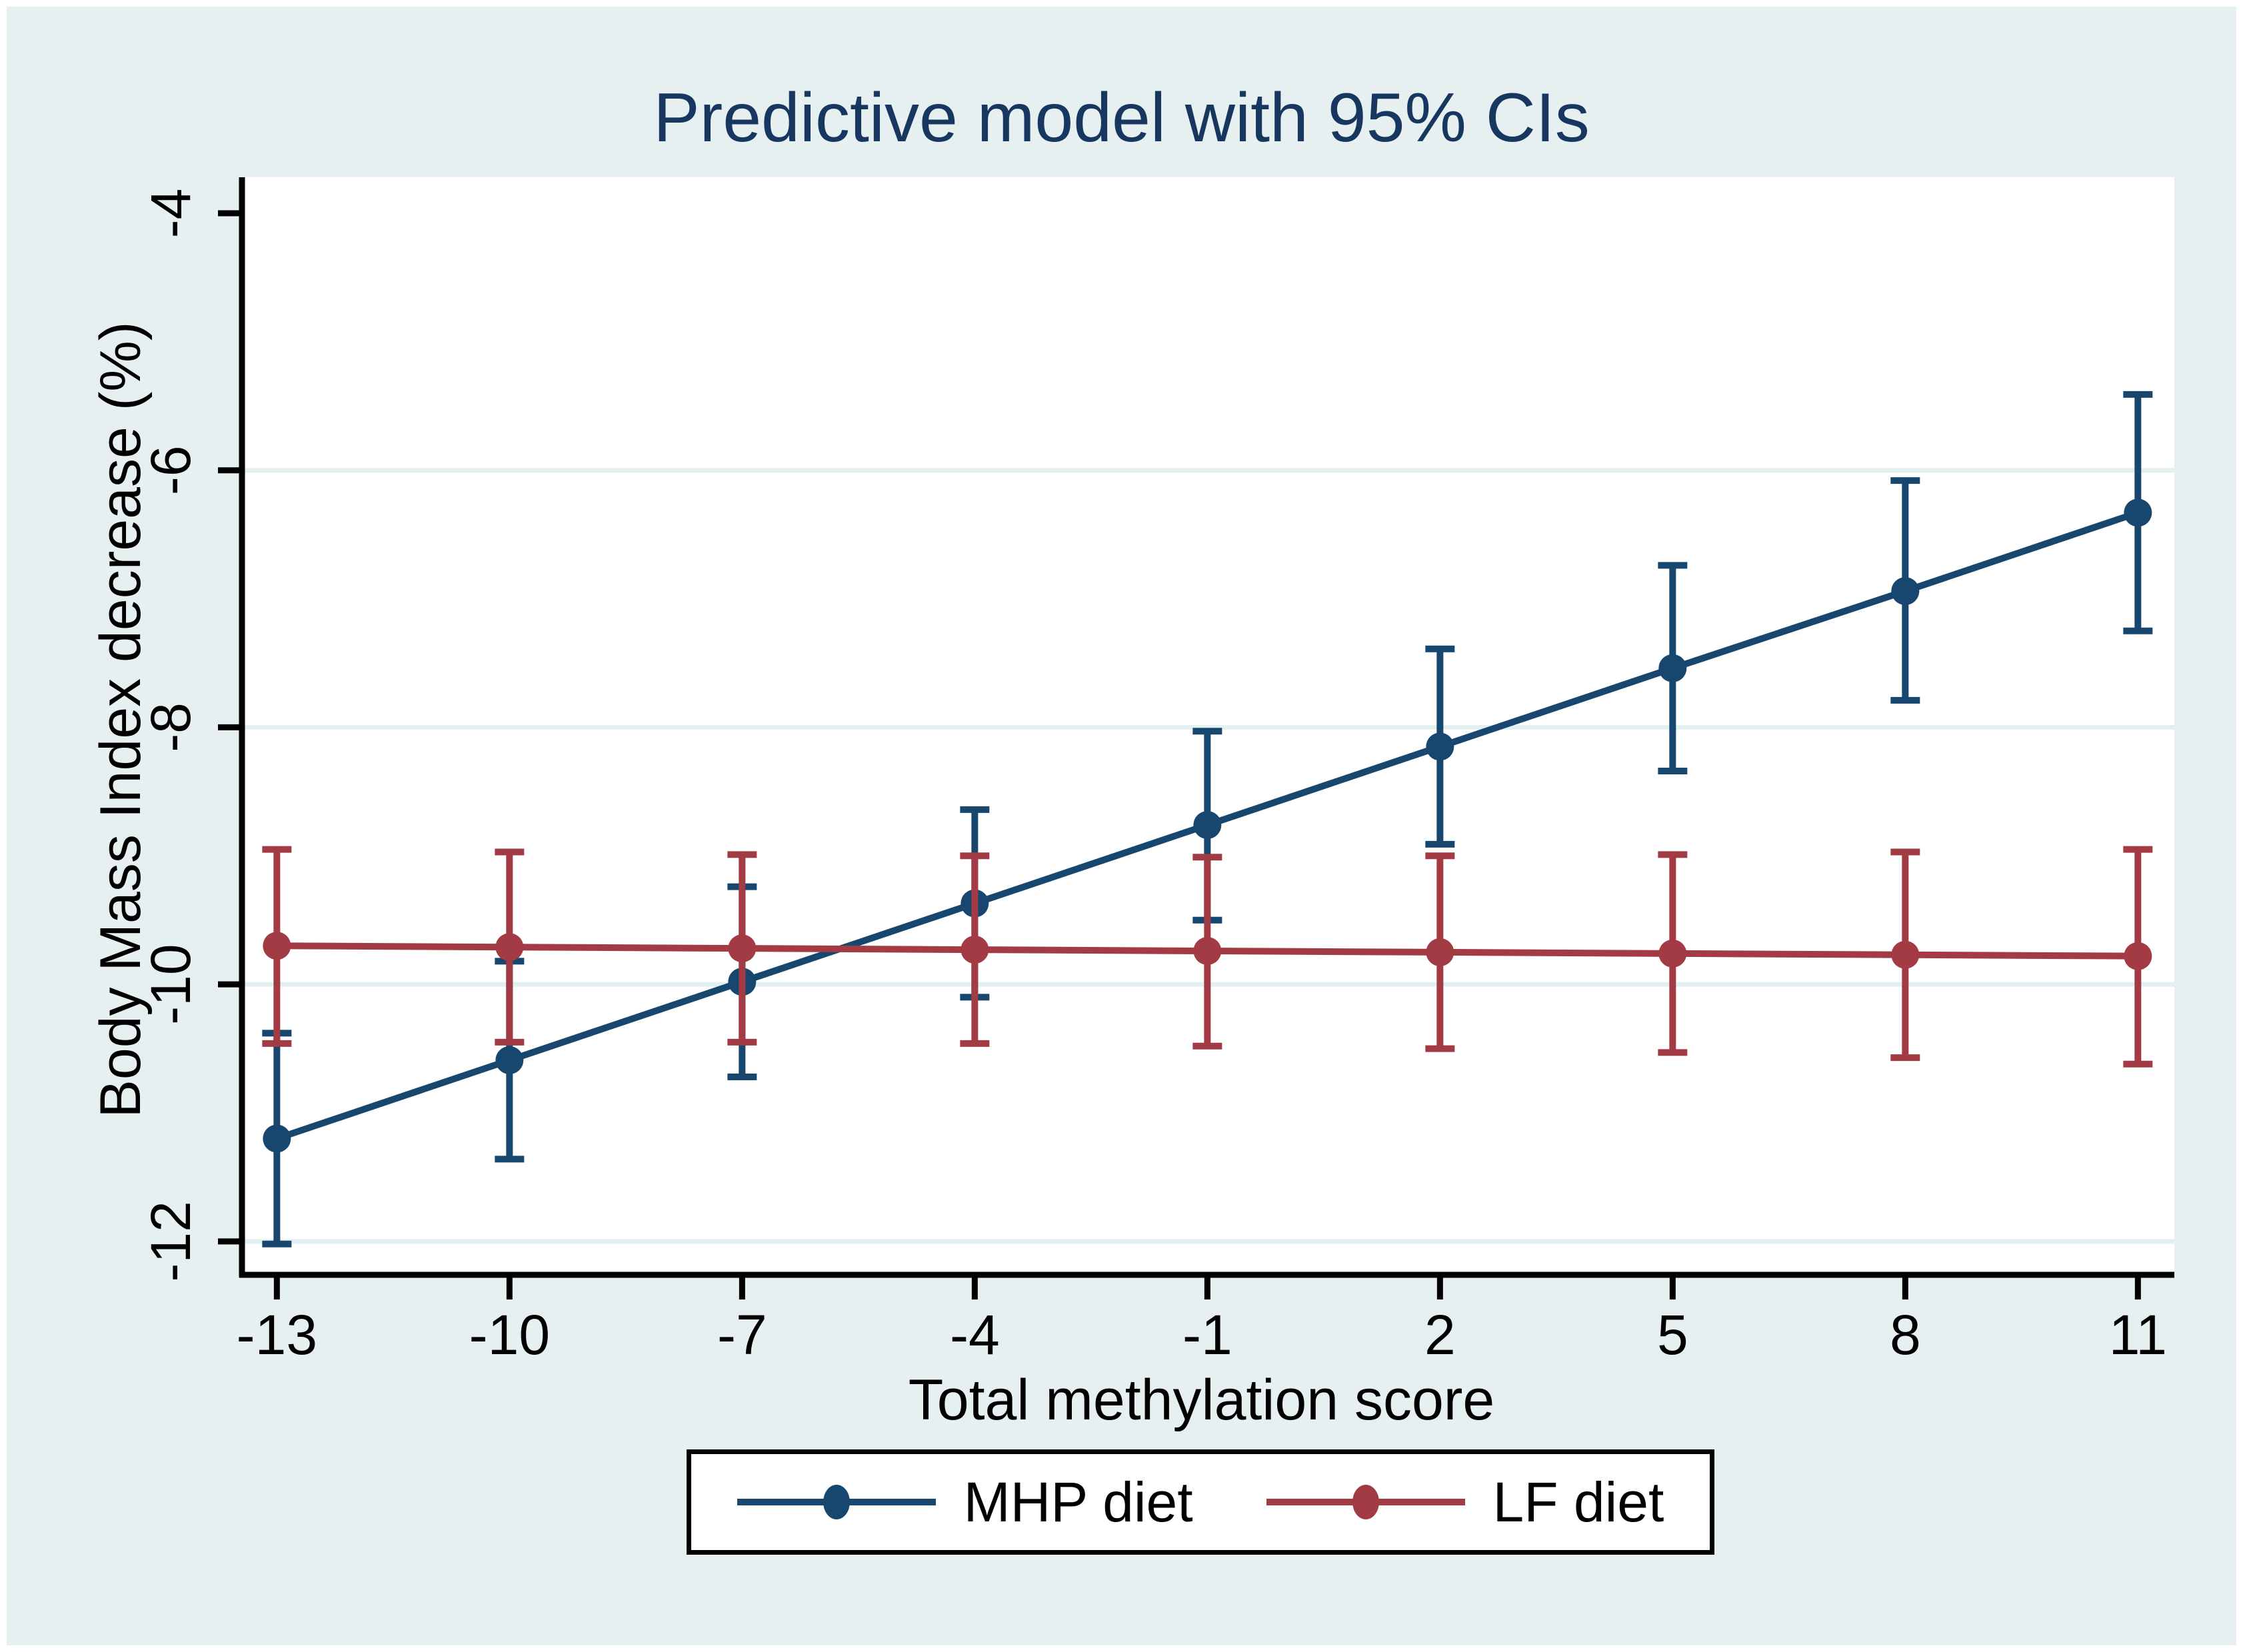  What do you see at coordinates (170, 214) in the screenshot?
I see `y-tick-label: -4` at bounding box center [170, 214].